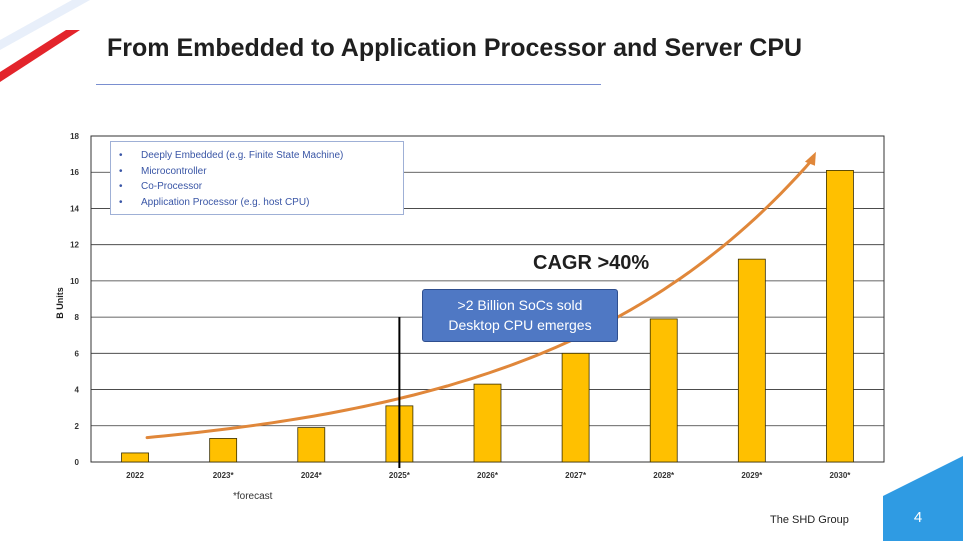 This screenshot has width=963, height=541. What do you see at coordinates (348, 84) in the screenshot?
I see `title-underline` at bounding box center [348, 84].